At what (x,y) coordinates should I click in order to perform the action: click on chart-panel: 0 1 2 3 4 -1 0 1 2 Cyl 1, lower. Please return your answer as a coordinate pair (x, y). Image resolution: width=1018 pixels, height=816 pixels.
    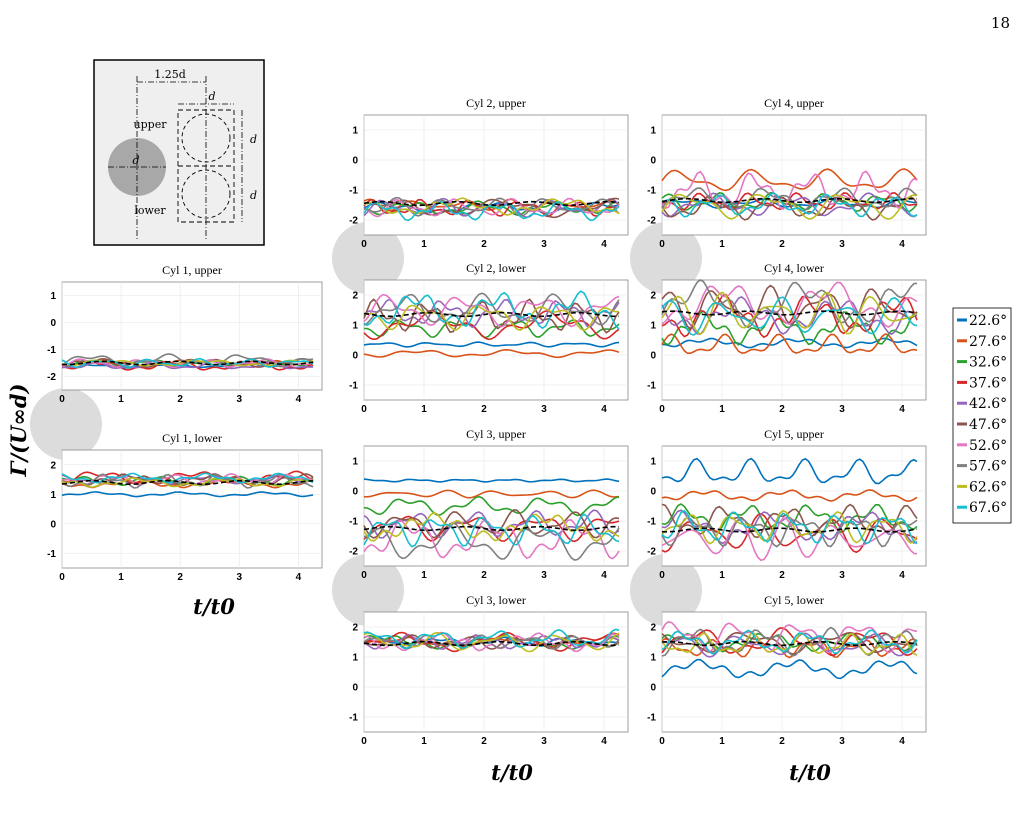
    Looking at the image, I should click on (185, 507).